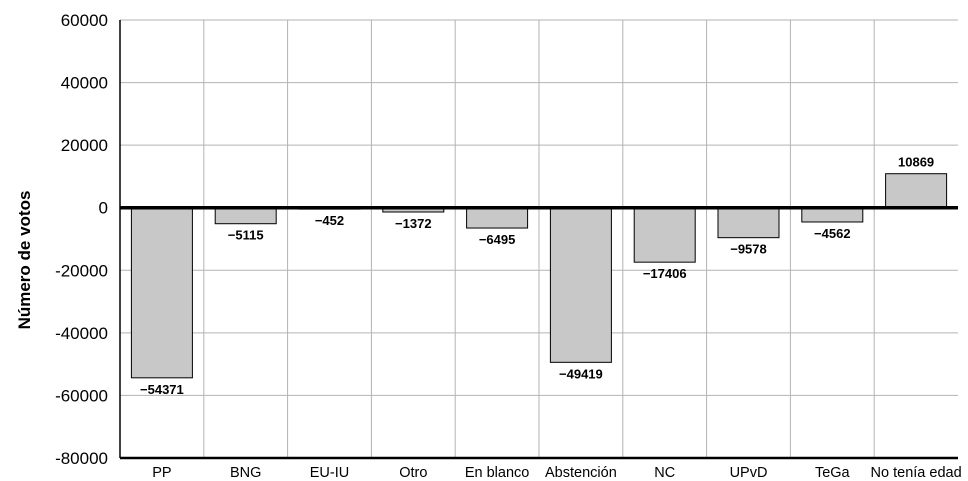 This screenshot has width=968, height=481. Describe the element at coordinates (84, 145) in the screenshot. I see `y-tick-label: 20000` at that location.